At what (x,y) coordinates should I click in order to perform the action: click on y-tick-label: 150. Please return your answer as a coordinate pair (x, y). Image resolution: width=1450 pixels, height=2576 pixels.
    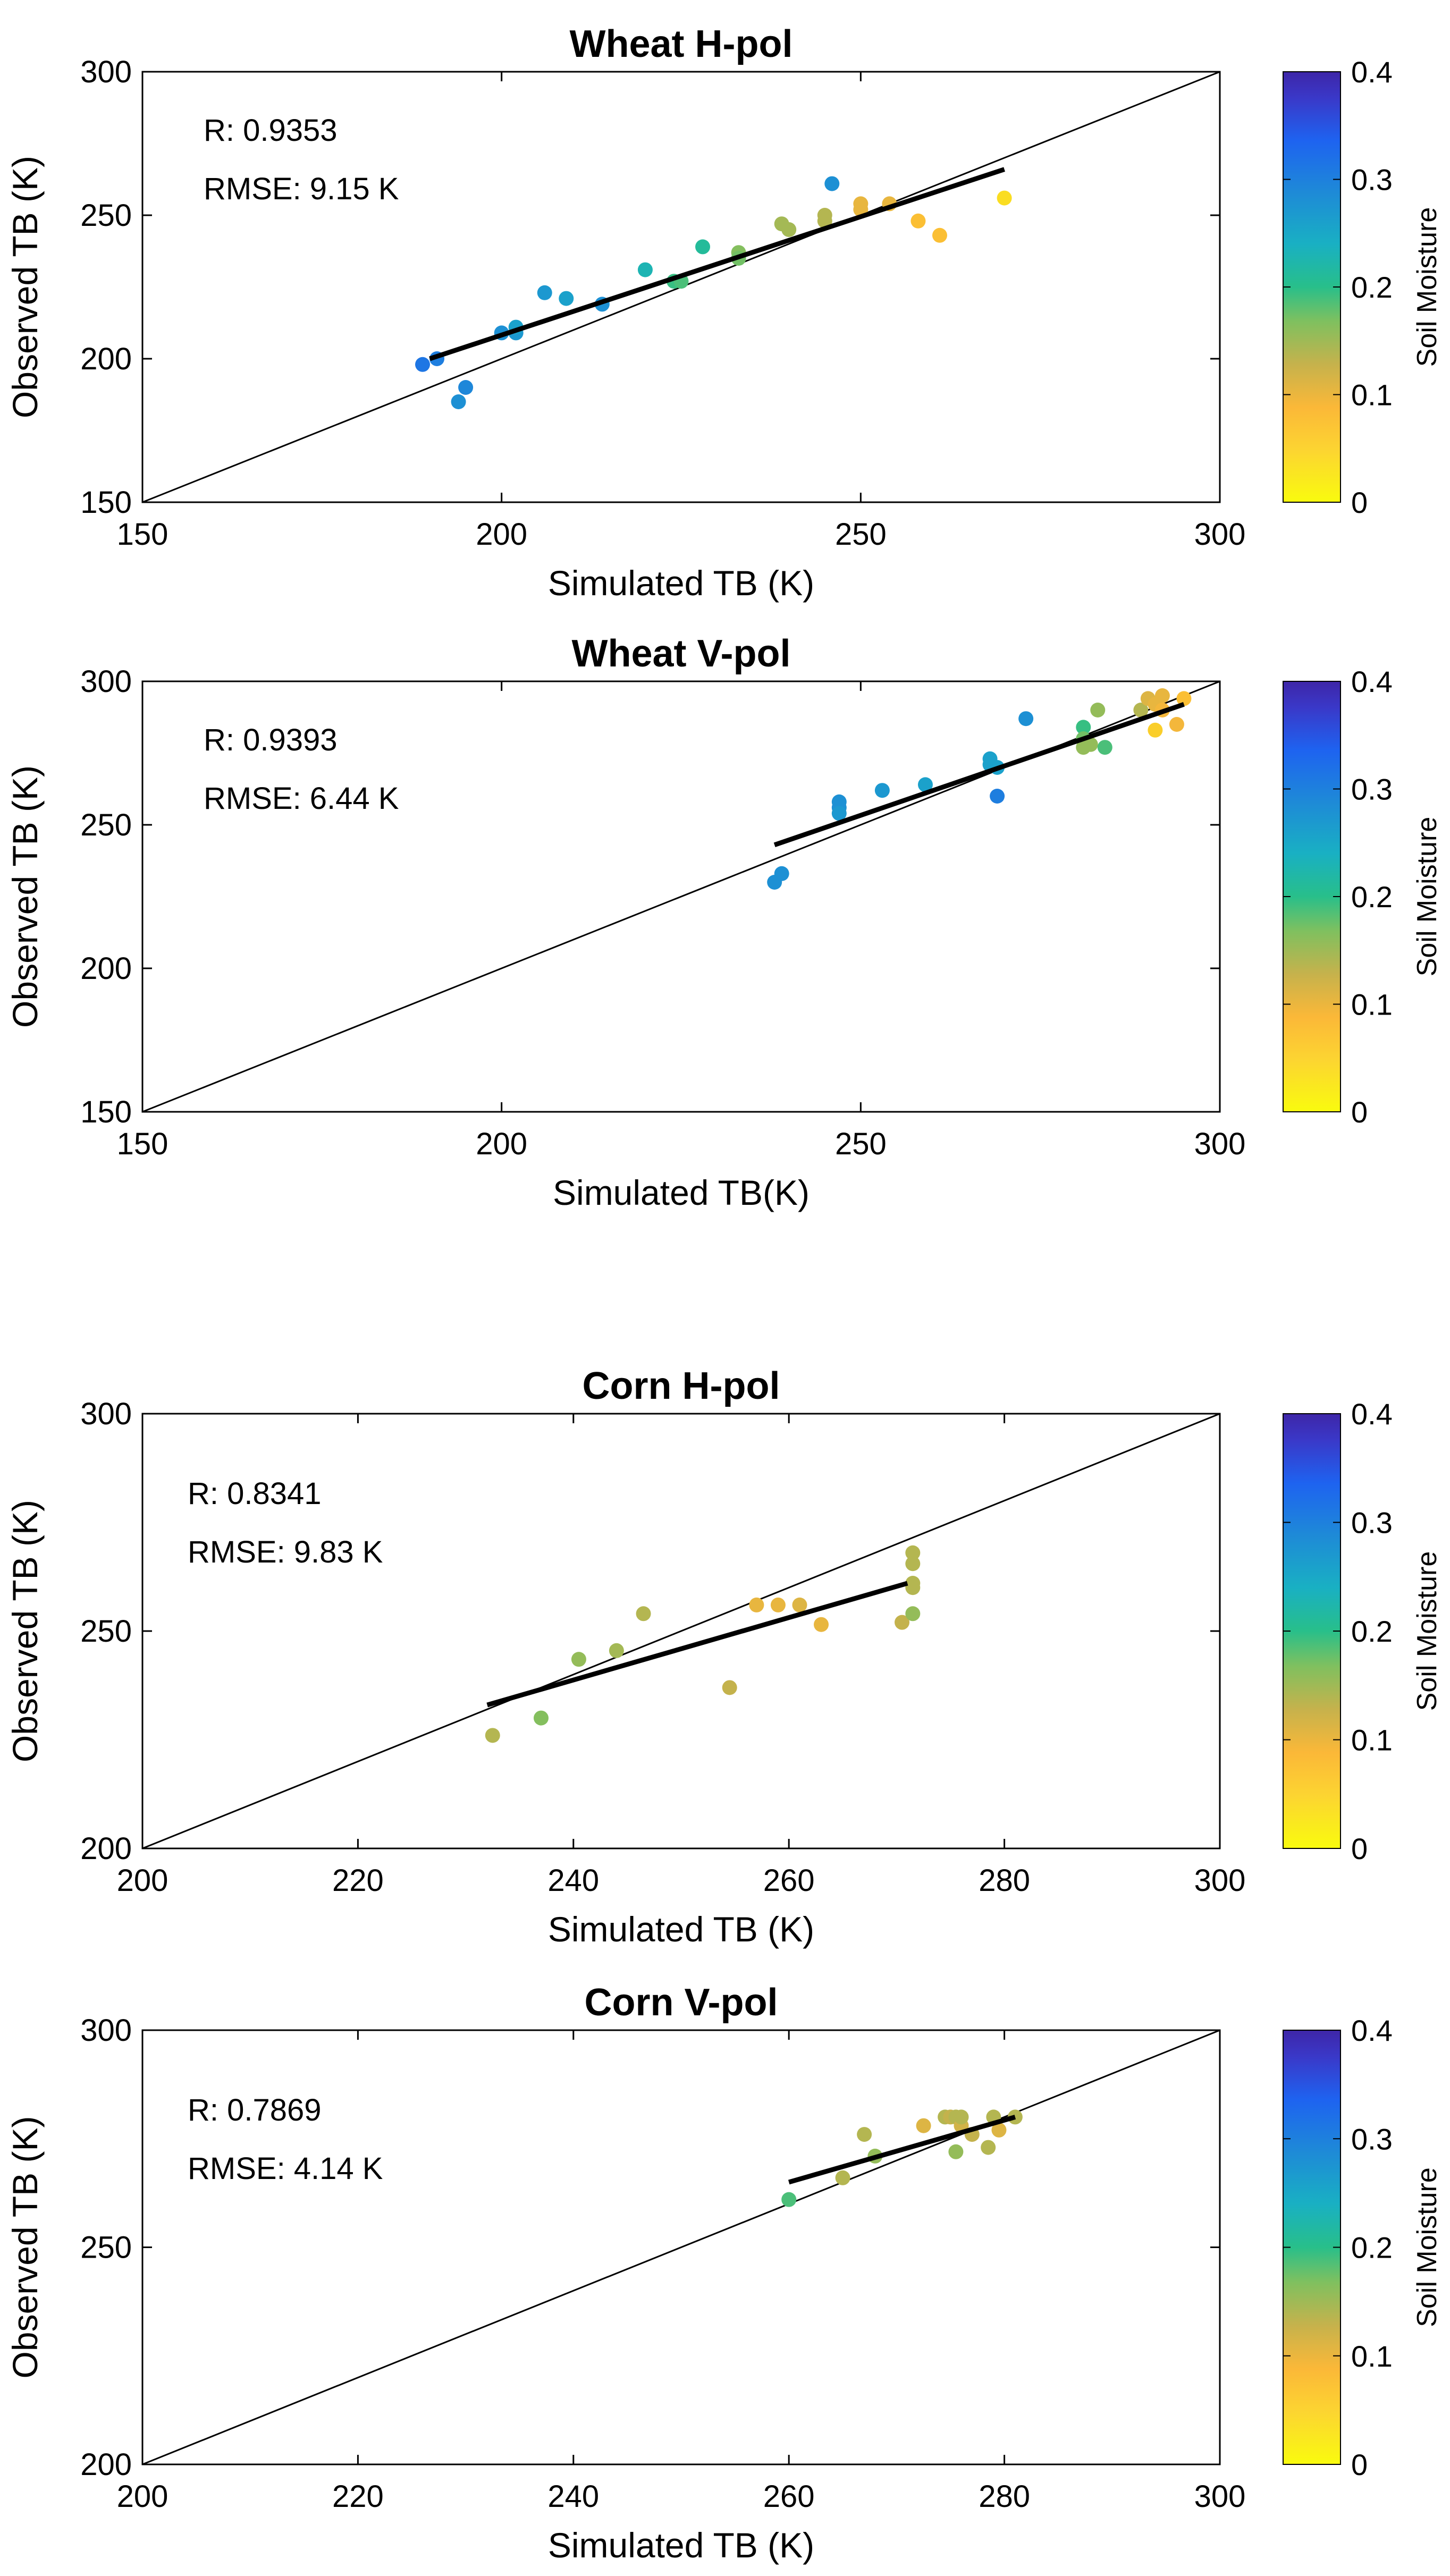
    Looking at the image, I should click on (106, 503).